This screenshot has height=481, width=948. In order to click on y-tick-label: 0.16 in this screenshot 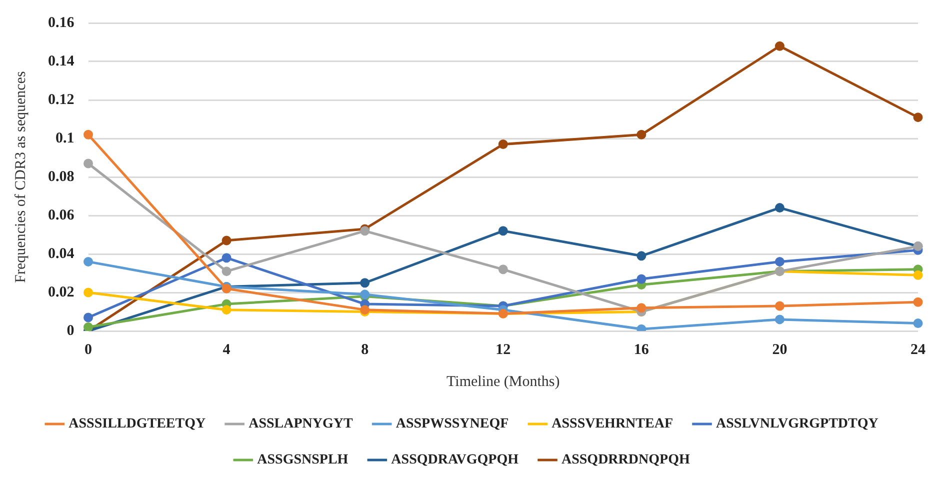, I will do `click(61, 22)`.